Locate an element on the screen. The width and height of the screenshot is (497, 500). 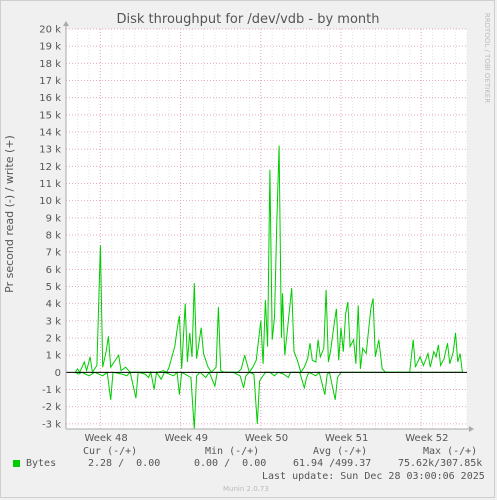
legend-header-min: Min (-/+) is located at coordinates (232, 451).